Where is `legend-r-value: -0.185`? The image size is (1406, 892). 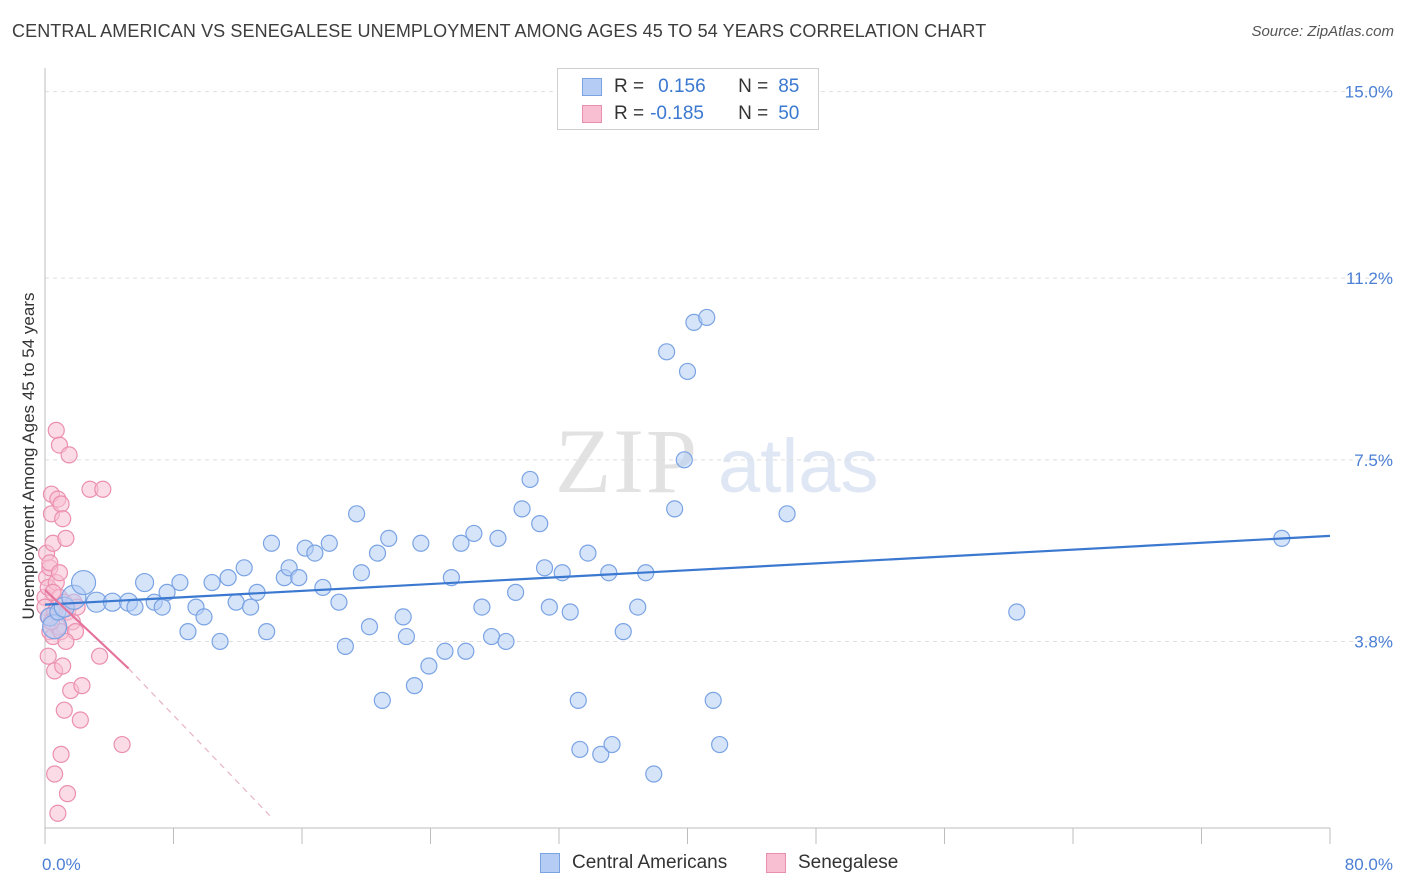 legend-r-value: -0.185 is located at coordinates (677, 113).